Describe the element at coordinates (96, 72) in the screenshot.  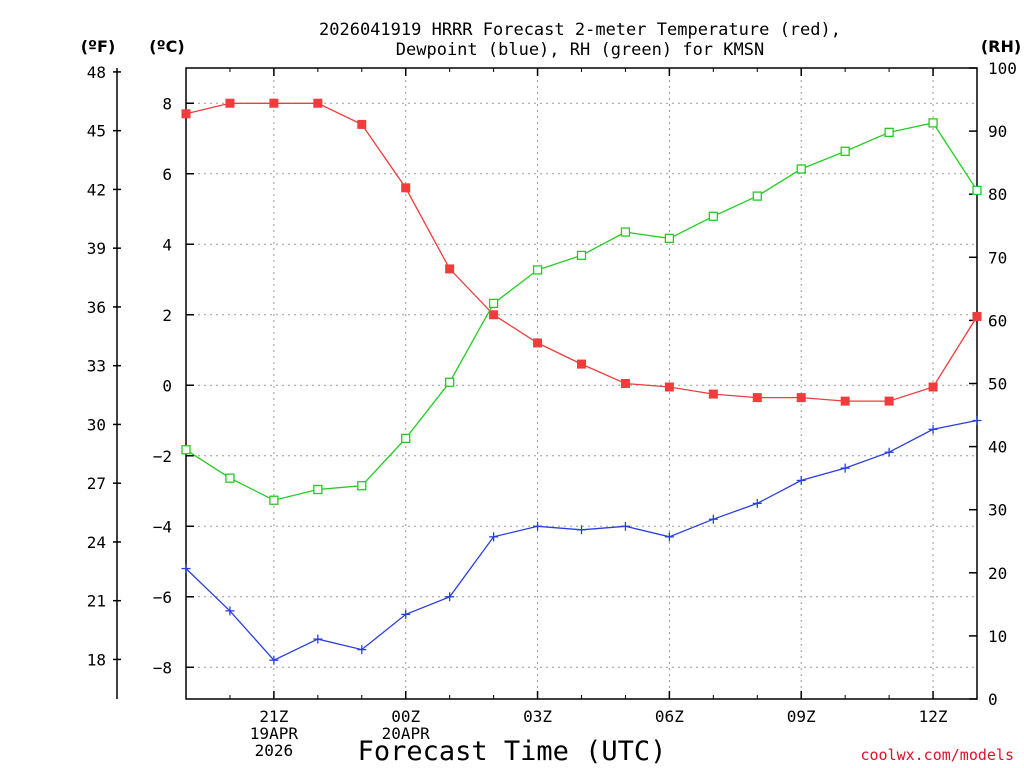
I see `fahrenheit-tick-label: 48` at that location.